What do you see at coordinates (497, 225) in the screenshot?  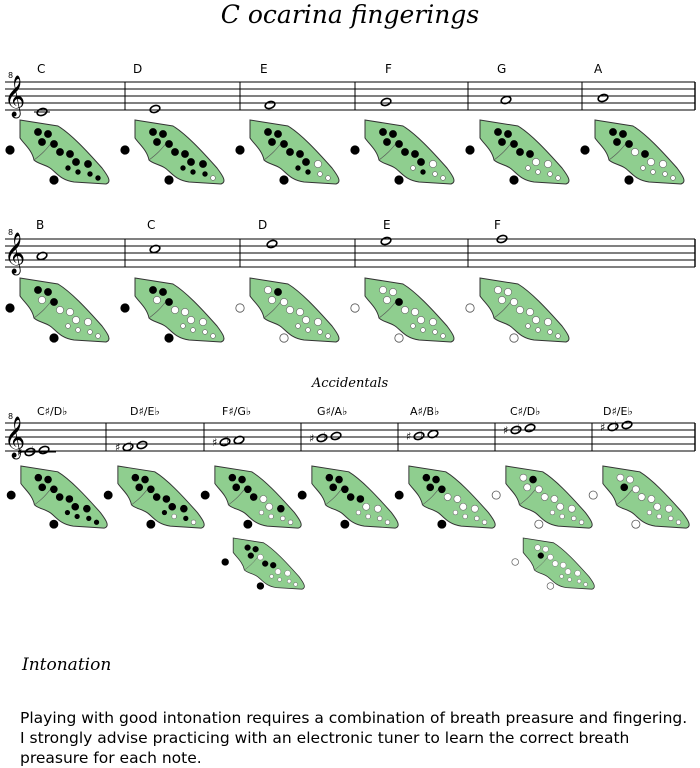 I see `note-label: F` at bounding box center [497, 225].